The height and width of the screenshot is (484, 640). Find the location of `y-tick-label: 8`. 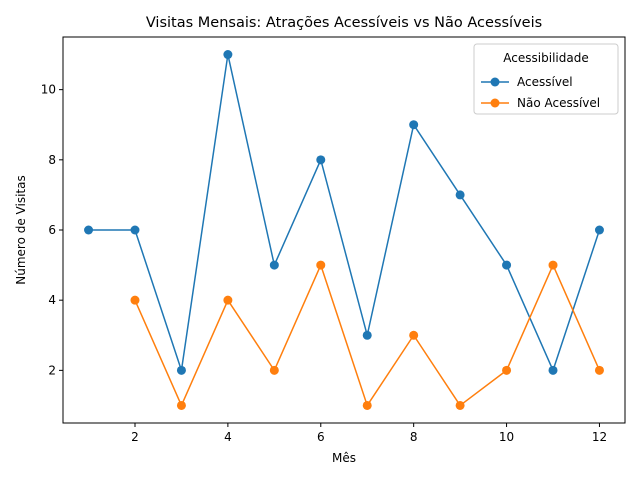

y-tick-label: 8 is located at coordinates (52, 160).